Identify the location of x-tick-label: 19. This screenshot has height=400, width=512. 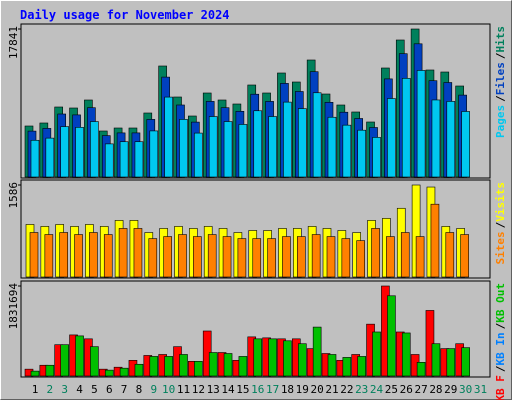
(302, 389).